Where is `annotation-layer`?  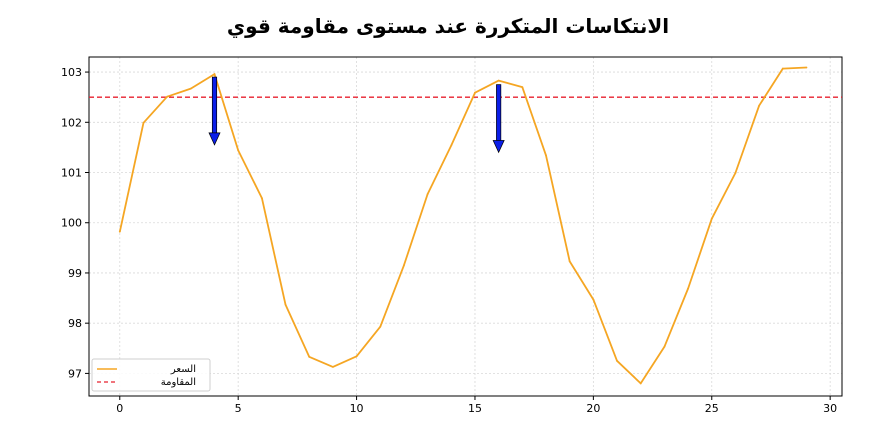 annotation-layer is located at coordinates (356, 115).